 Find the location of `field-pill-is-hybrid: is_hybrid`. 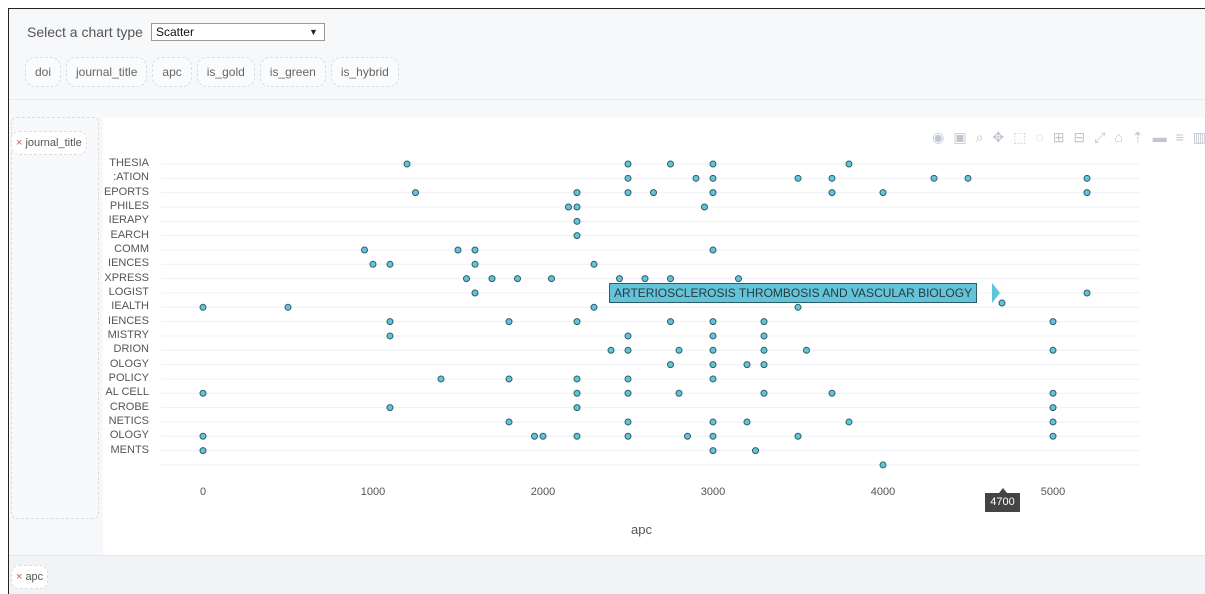

field-pill-is-hybrid: is_hybrid is located at coordinates (365, 72).